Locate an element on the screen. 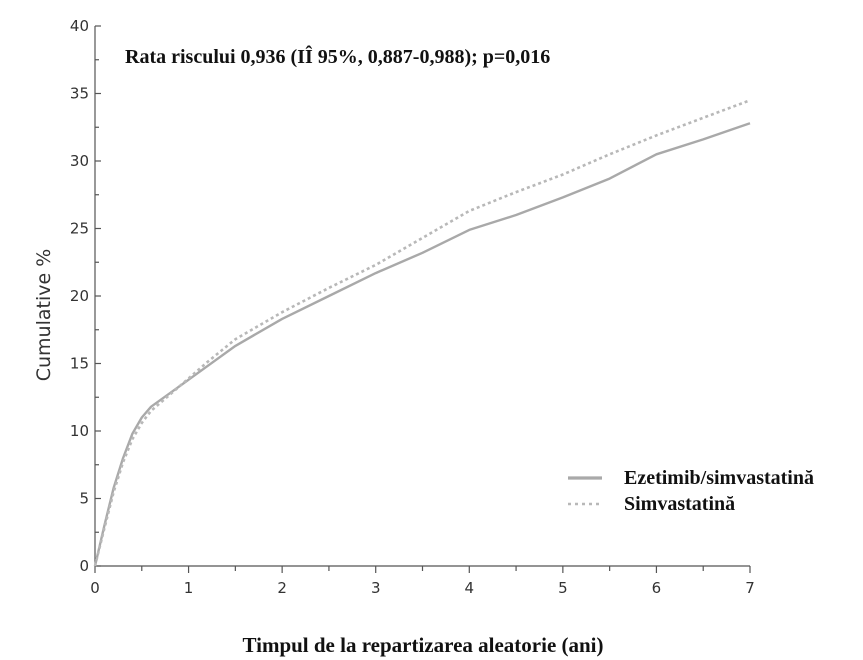  y-tick-label: 30 is located at coordinates (79, 161).